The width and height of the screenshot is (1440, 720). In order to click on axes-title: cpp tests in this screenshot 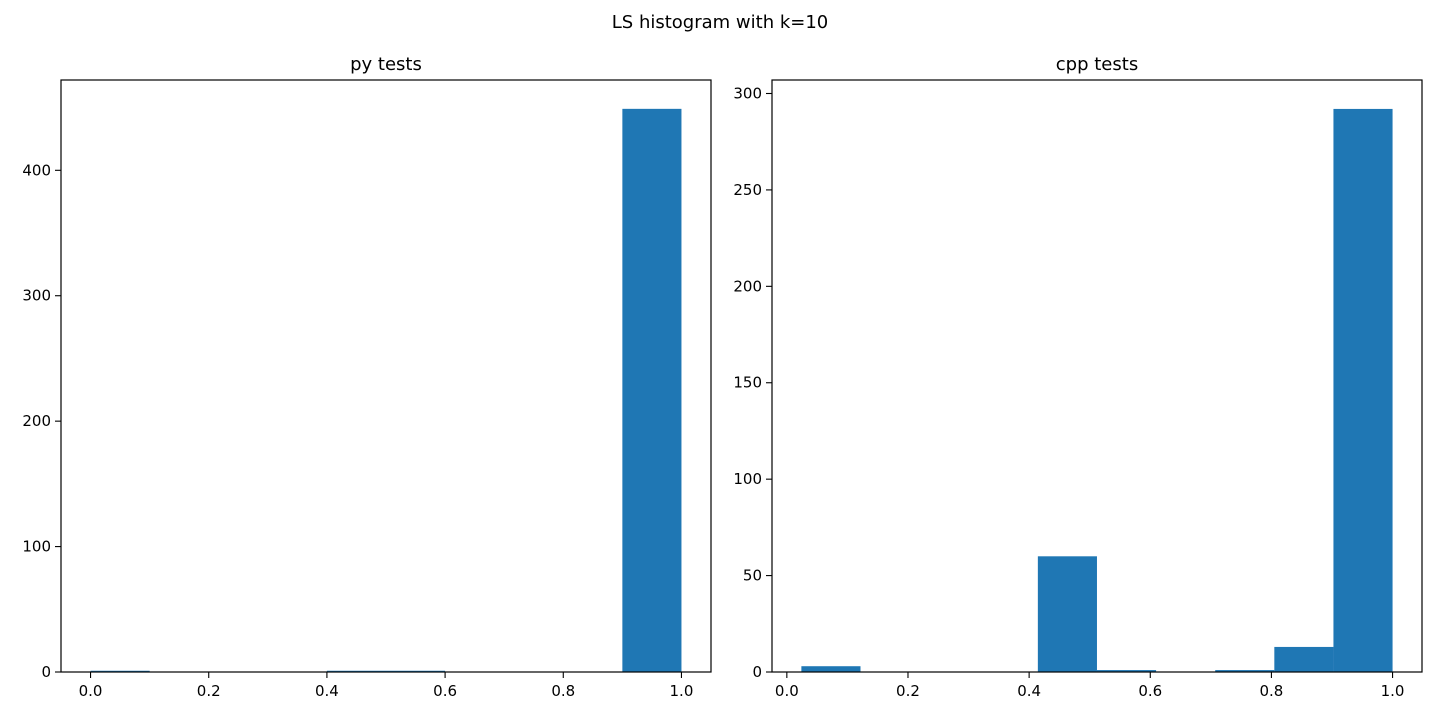, I will do `click(1097, 64)`.